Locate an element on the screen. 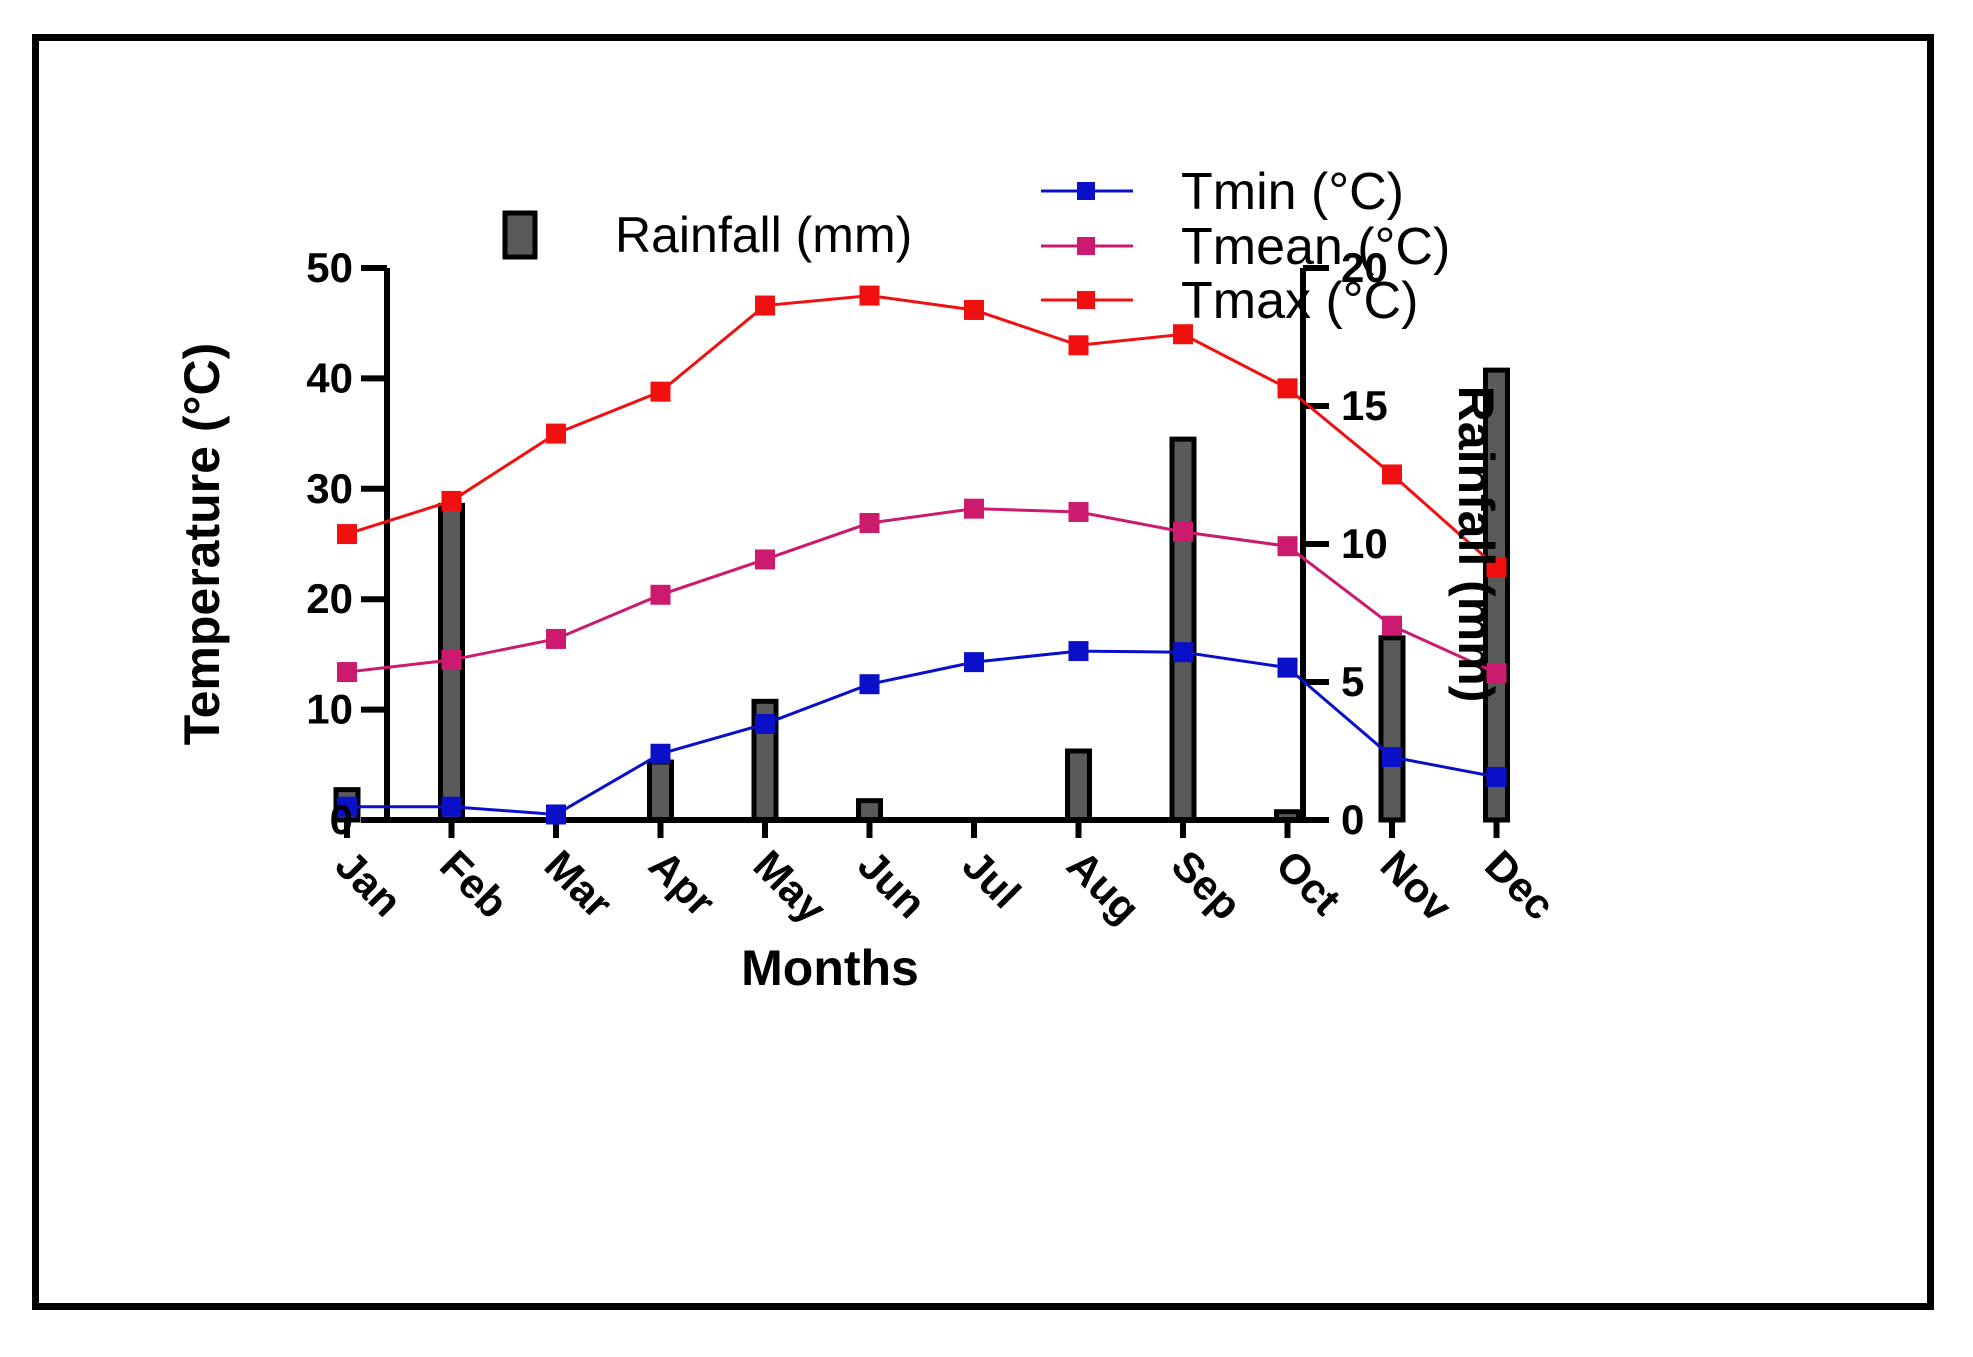  x-tick-label-jan: Jan is located at coordinates (369, 883).